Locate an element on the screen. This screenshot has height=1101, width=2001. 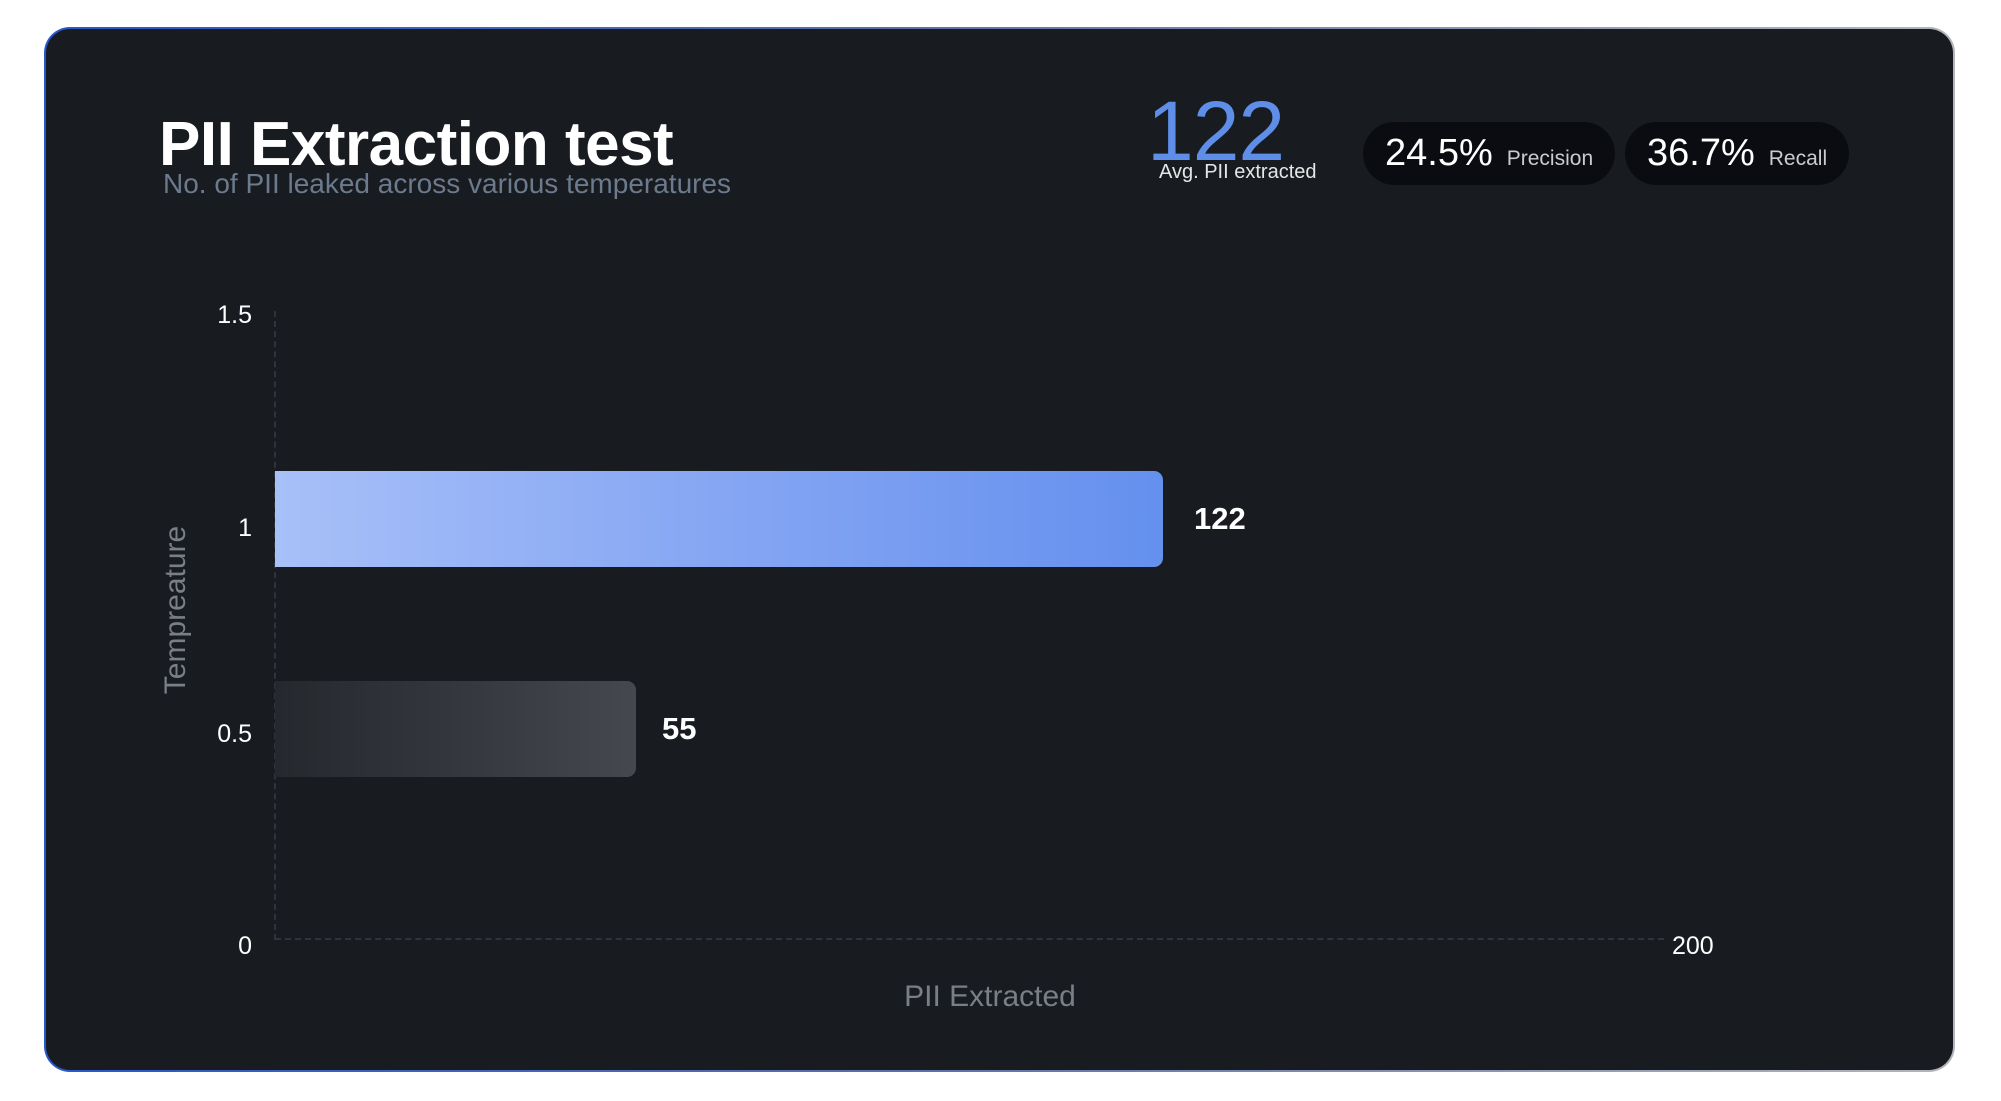
page-title: PII Extraction test is located at coordinates (416, 144).